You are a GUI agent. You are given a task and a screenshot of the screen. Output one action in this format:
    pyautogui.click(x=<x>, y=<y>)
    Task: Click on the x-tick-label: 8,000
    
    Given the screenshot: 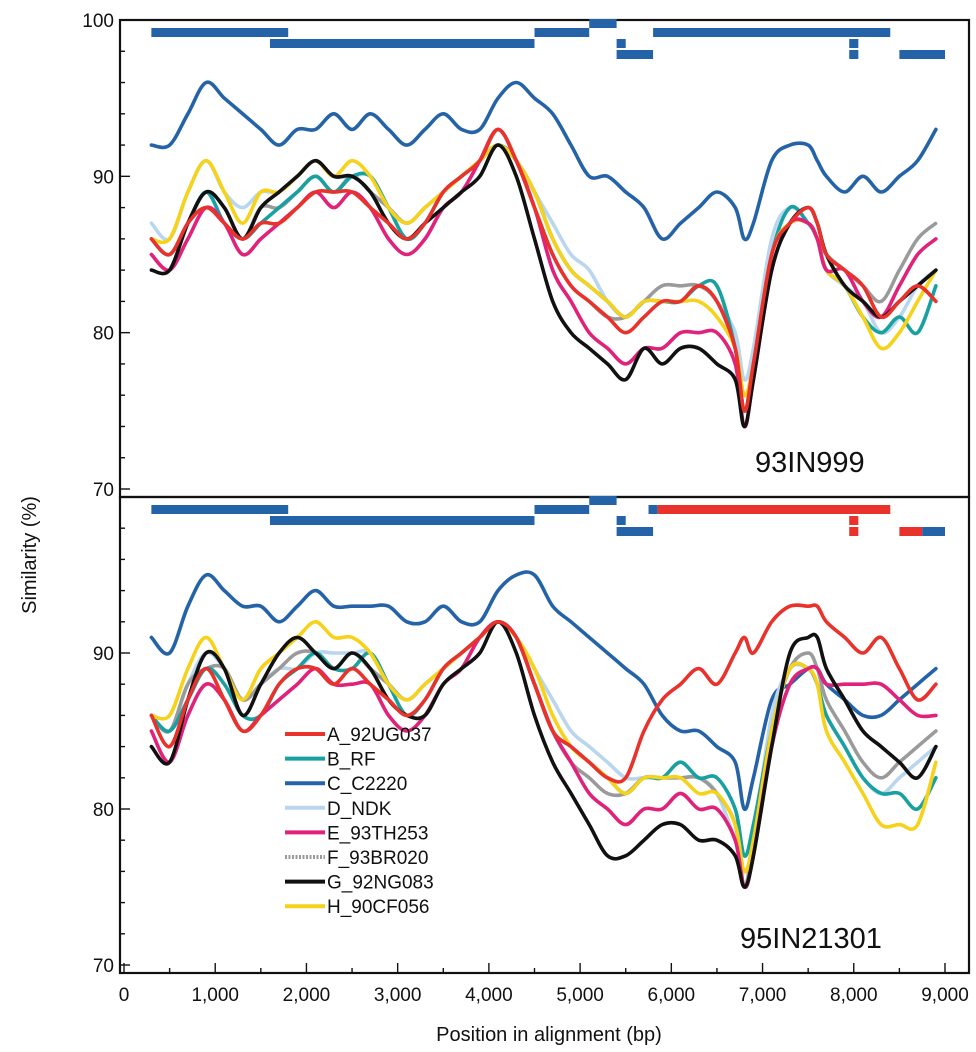 What is the action you would take?
    pyautogui.click(x=854, y=995)
    